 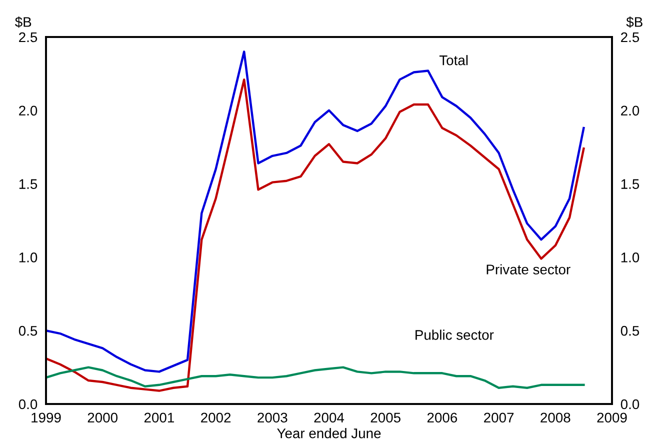 I want to click on x-tick-label: 2007, so click(x=499, y=417).